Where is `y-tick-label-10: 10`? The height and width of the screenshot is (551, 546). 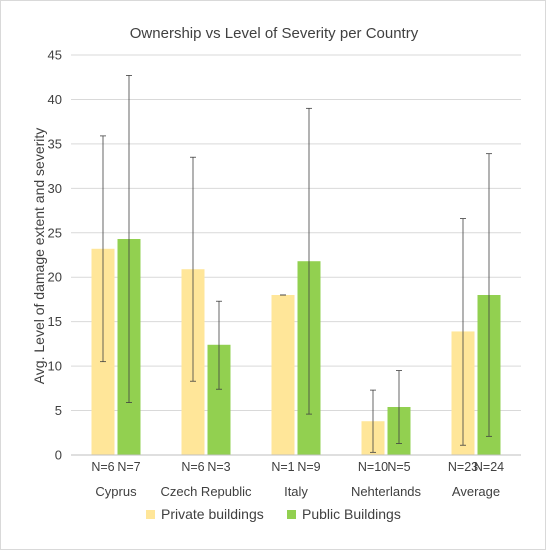
y-tick-label-10: 10 is located at coordinates (55, 366).